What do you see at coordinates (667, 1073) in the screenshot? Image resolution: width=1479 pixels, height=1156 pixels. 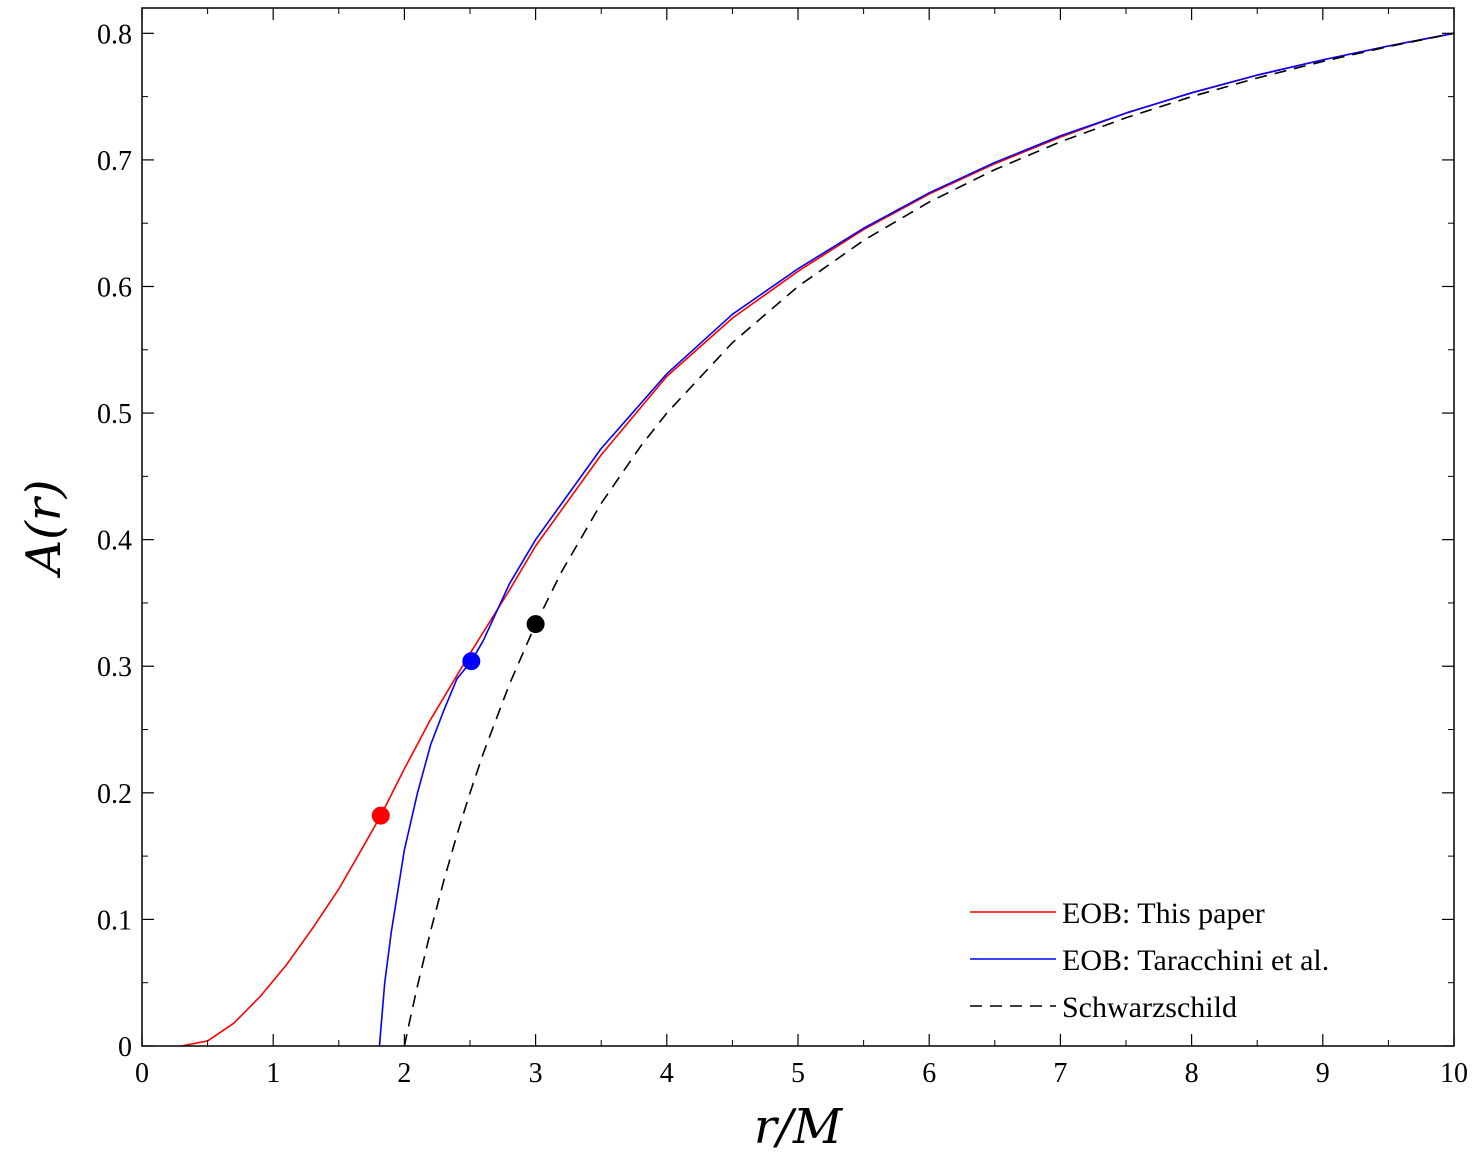 I see `x-tick-label: 4` at bounding box center [667, 1073].